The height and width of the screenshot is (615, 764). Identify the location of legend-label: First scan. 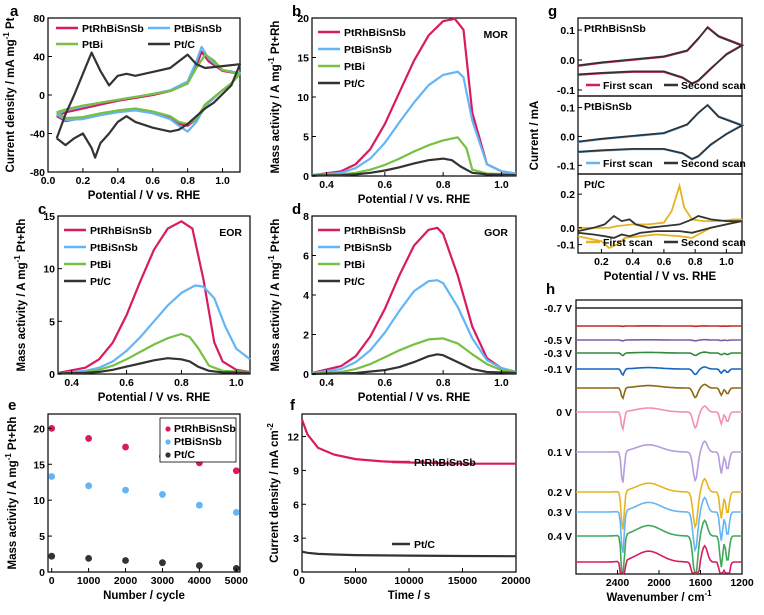
(628, 243).